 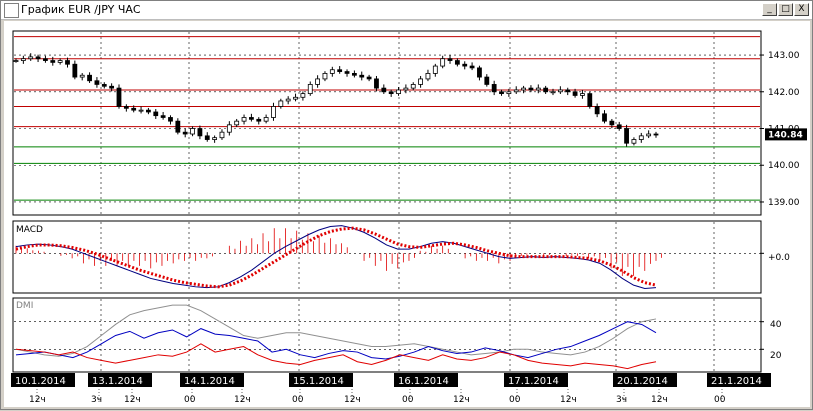 I want to click on chart-app-icon, so click(x=11, y=10).